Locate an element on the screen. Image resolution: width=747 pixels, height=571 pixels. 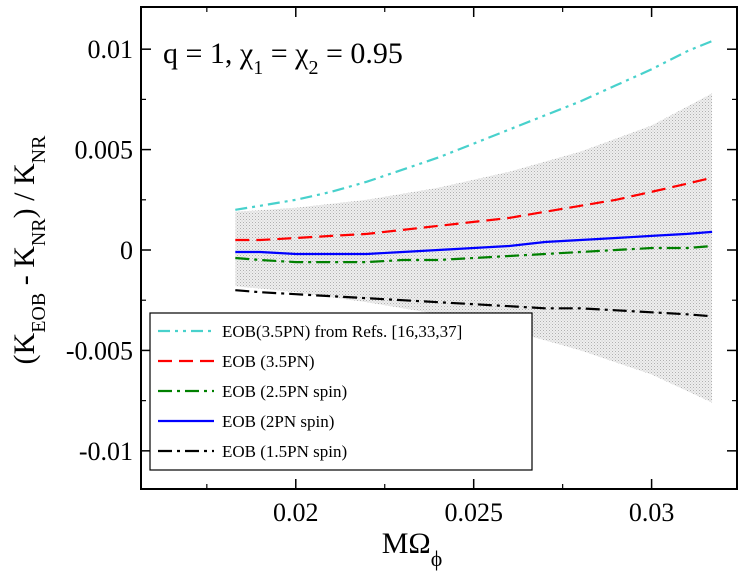
x-tick-label: 0.025 is located at coordinates (473, 512).